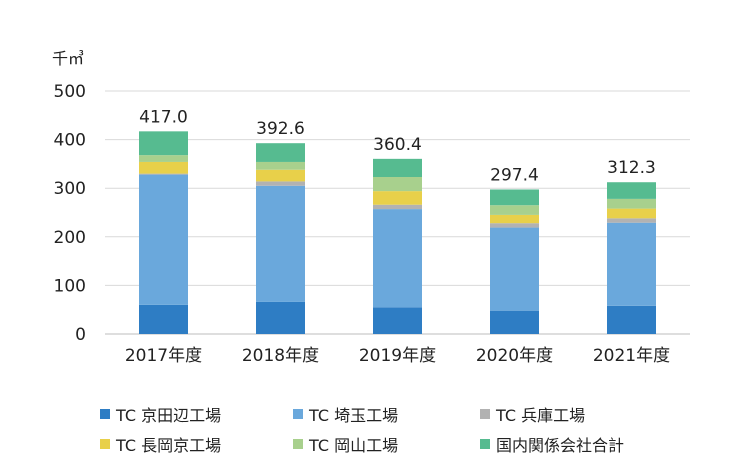  What do you see at coordinates (70, 189) in the screenshot?
I see `y-tick-label: 300` at bounding box center [70, 189].